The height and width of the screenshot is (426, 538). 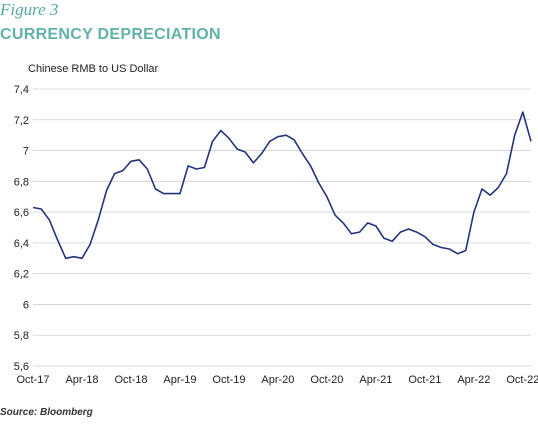 I want to click on x-tick-label: Apr-20, so click(x=277, y=380).